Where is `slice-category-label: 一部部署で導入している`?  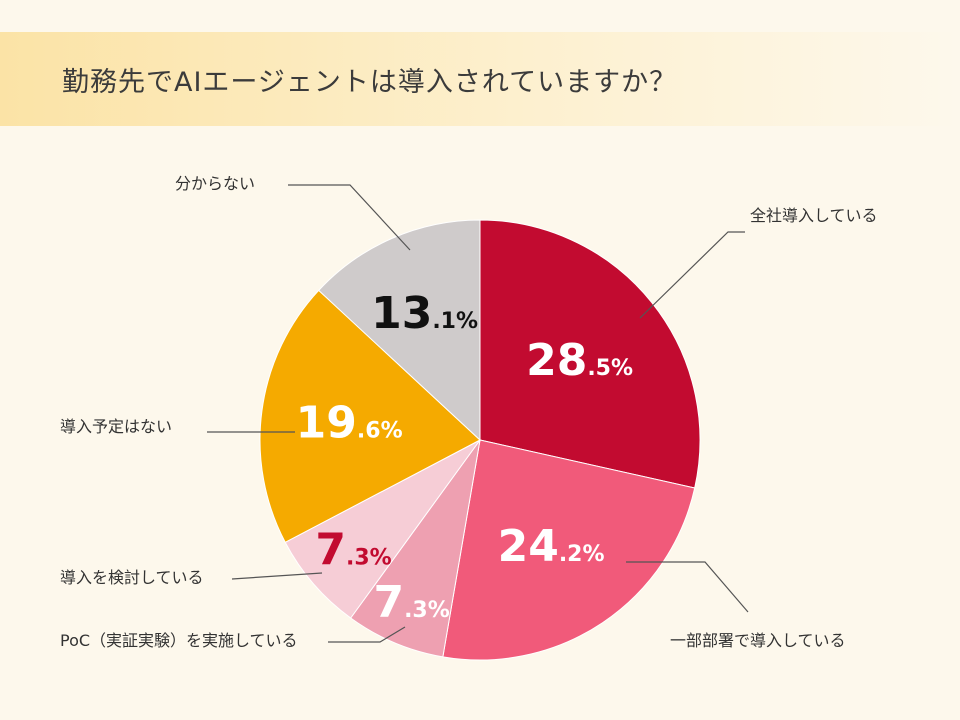
slice-category-label: 一部部署で導入している is located at coordinates (758, 640).